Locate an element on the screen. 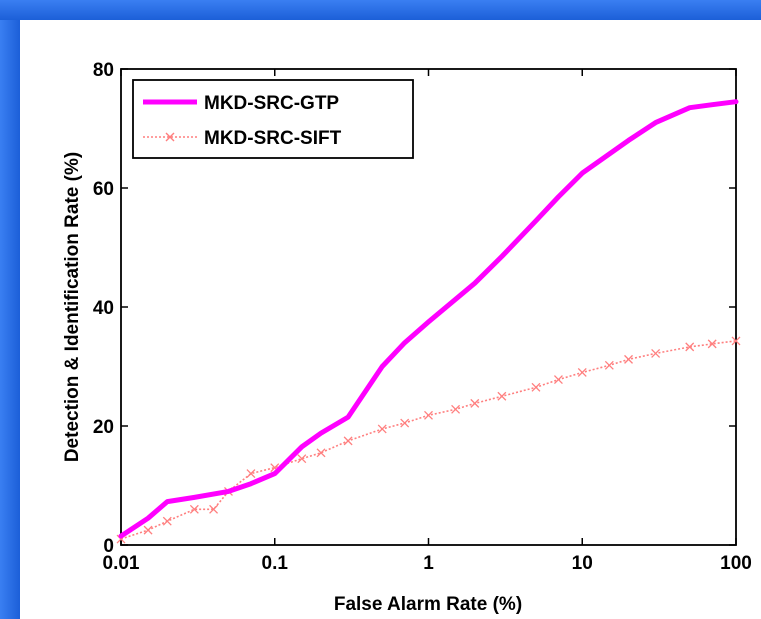 Image resolution: width=761 pixels, height=619 pixels. slide-left-band is located at coordinates (10, 309).